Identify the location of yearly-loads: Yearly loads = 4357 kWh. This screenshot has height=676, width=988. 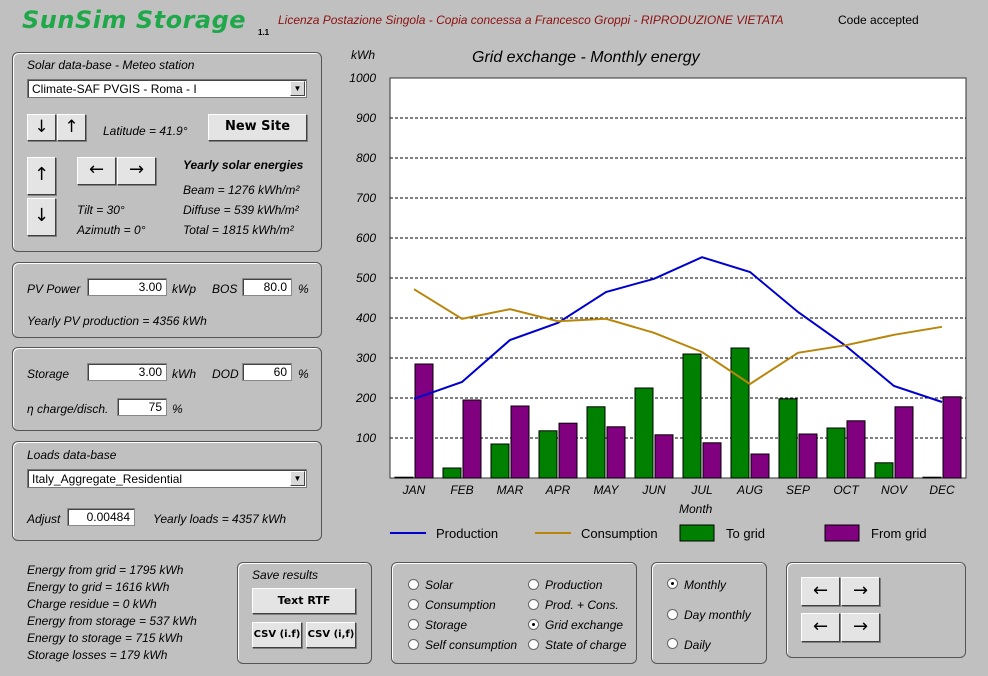
(220, 519).